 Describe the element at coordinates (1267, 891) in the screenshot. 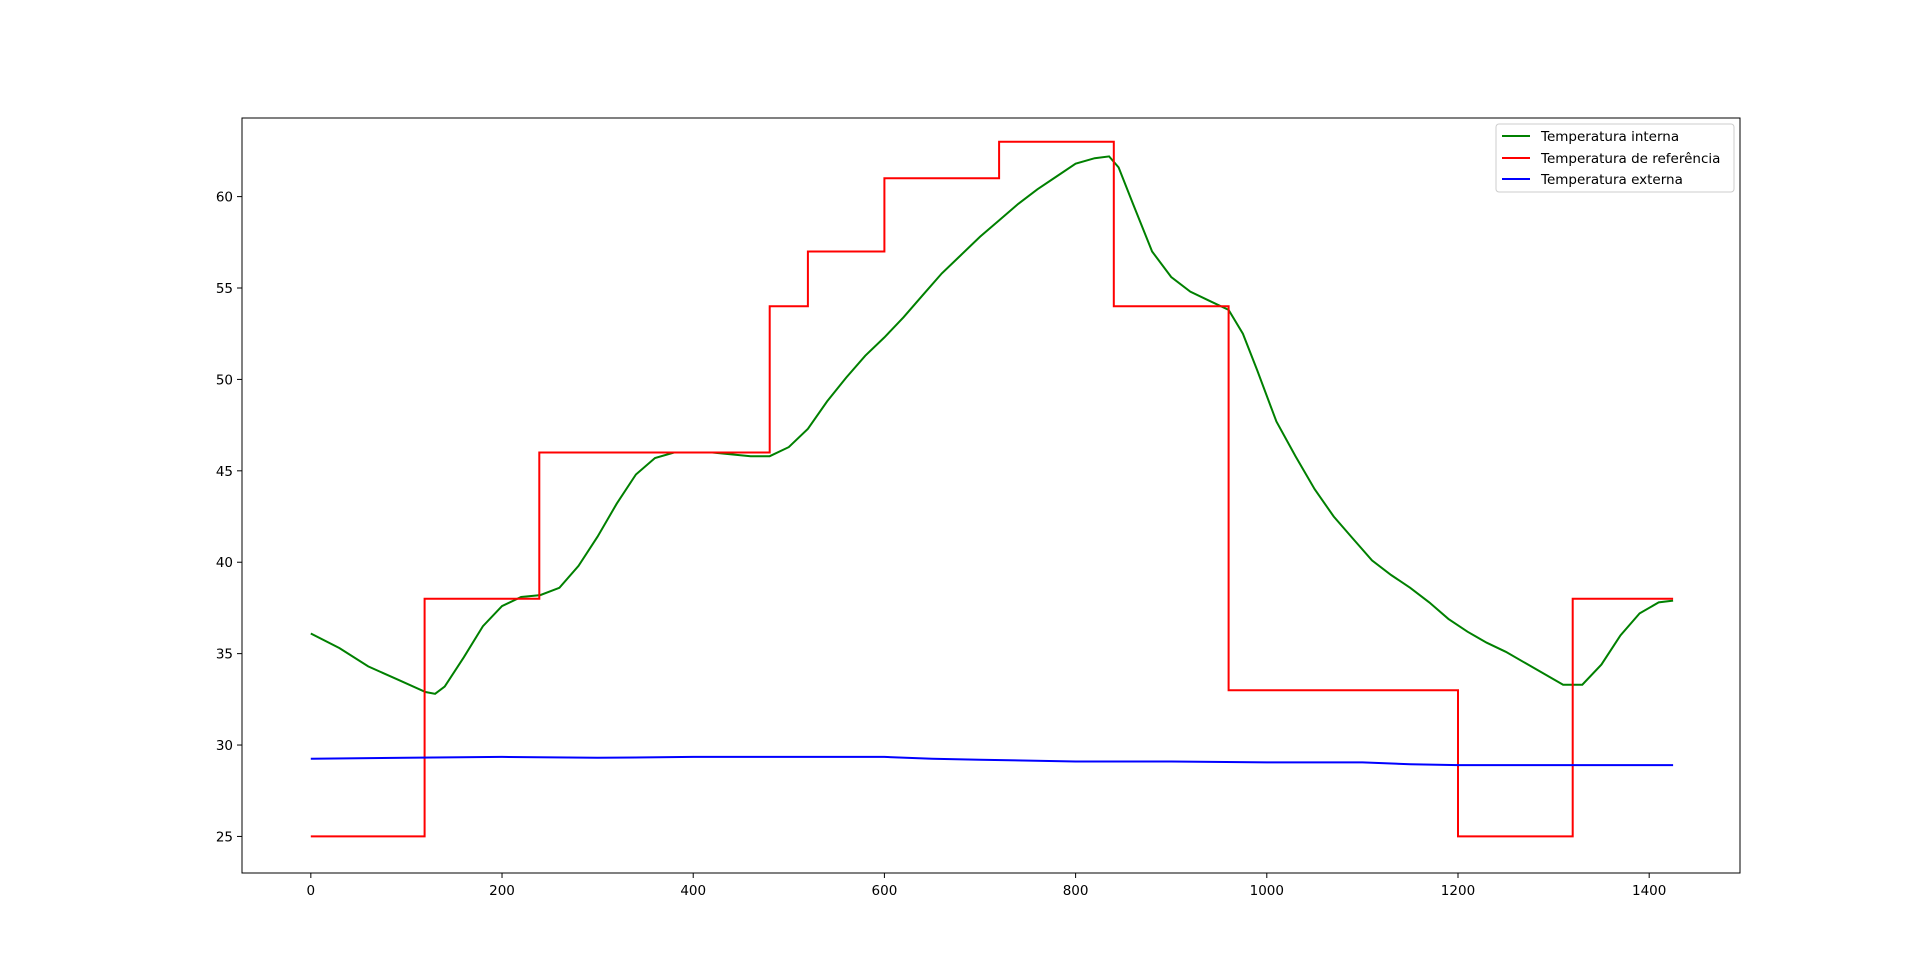

I see `x-tick-label: 1000` at that location.